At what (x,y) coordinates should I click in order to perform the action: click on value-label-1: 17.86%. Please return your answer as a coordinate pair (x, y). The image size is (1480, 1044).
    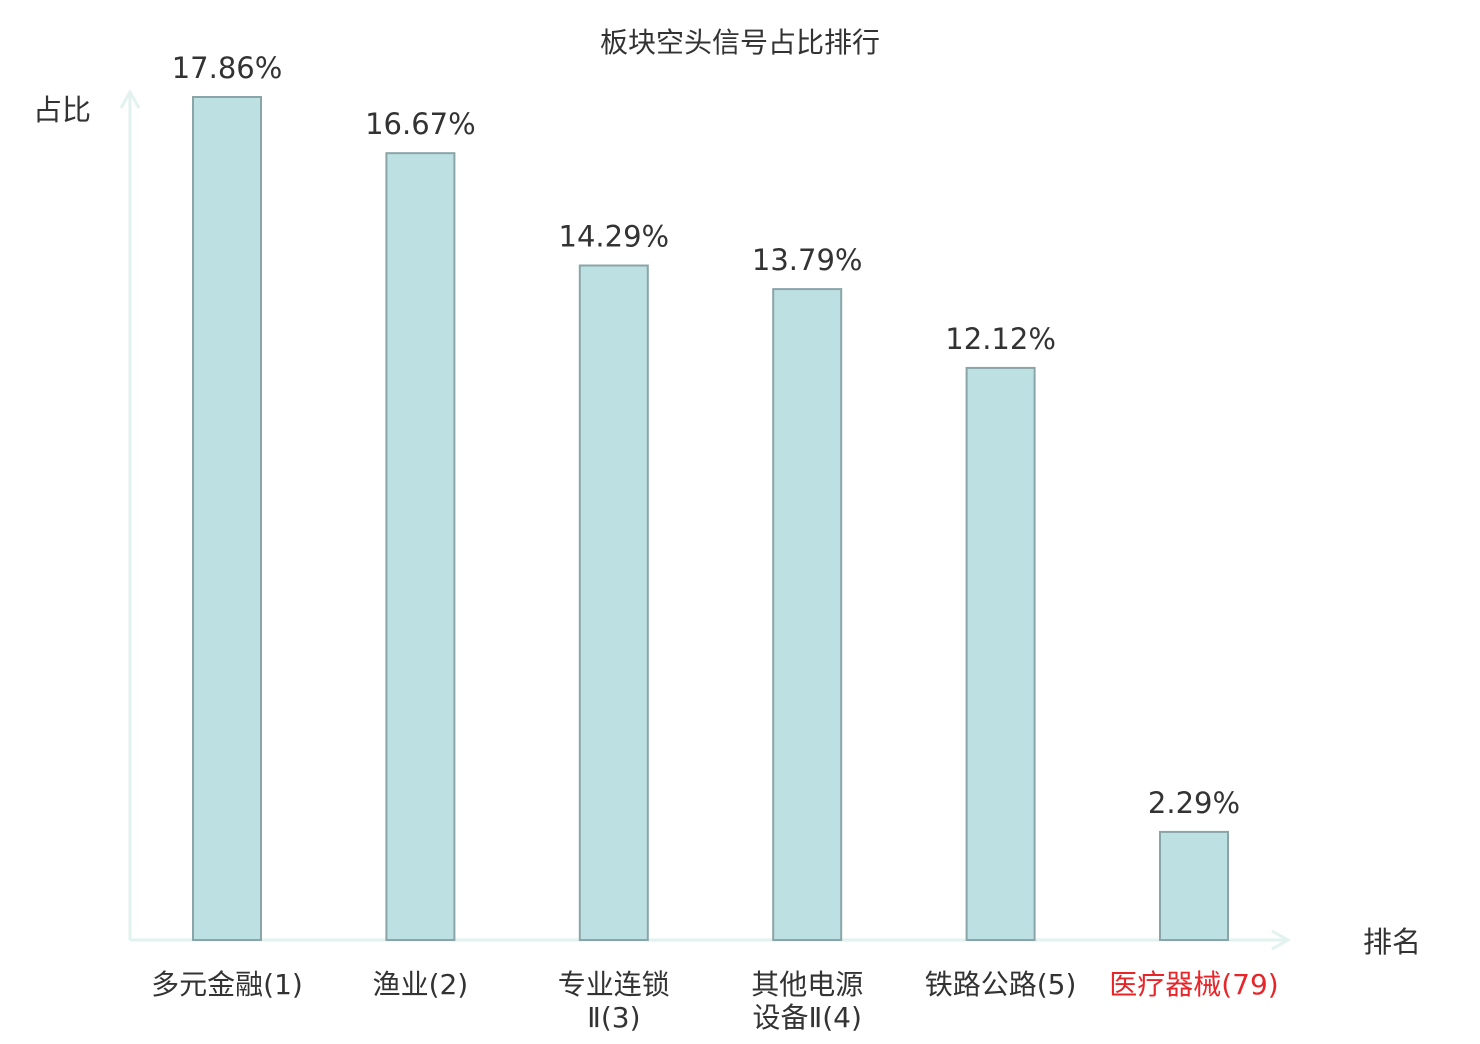
    Looking at the image, I should click on (227, 68).